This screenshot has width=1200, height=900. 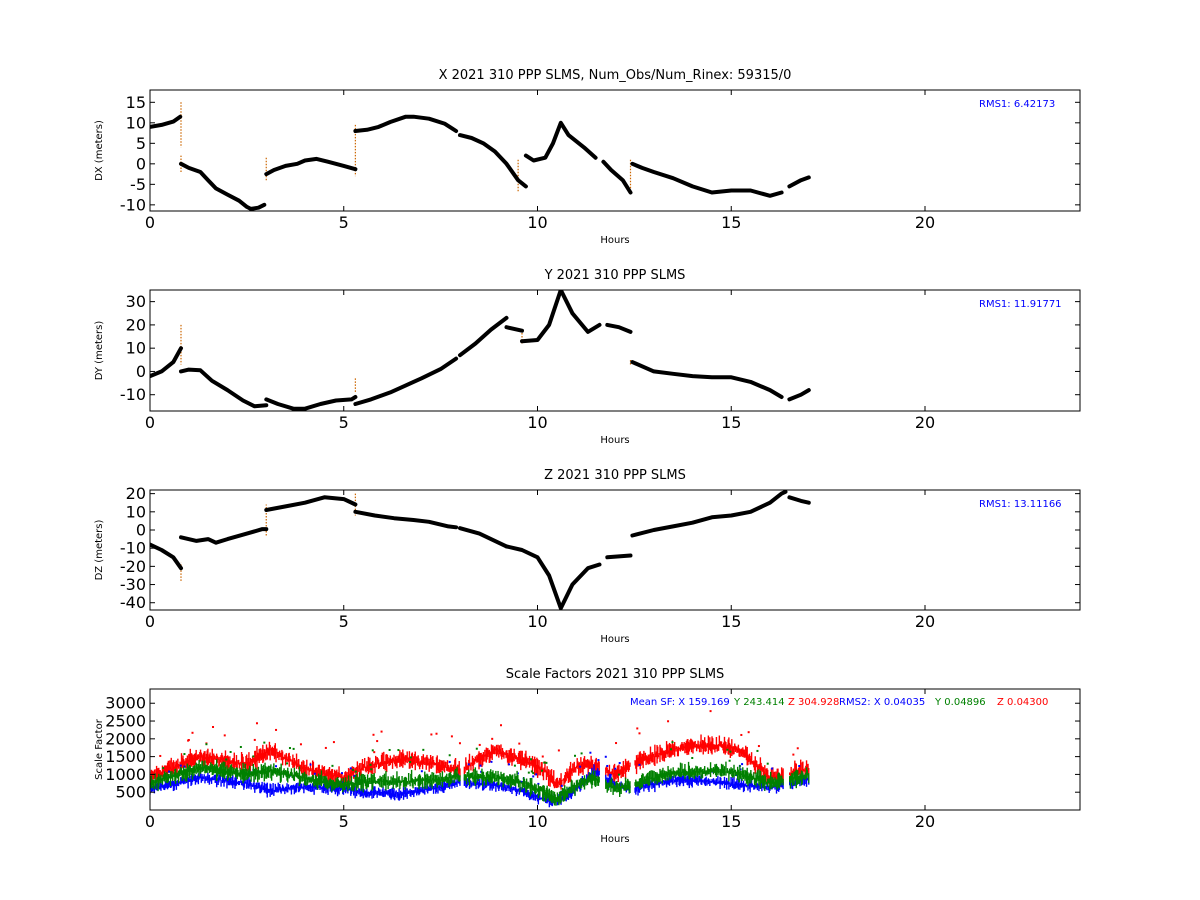 What do you see at coordinates (133, 602) in the screenshot?
I see `y-tick-label: -40` at bounding box center [133, 602].